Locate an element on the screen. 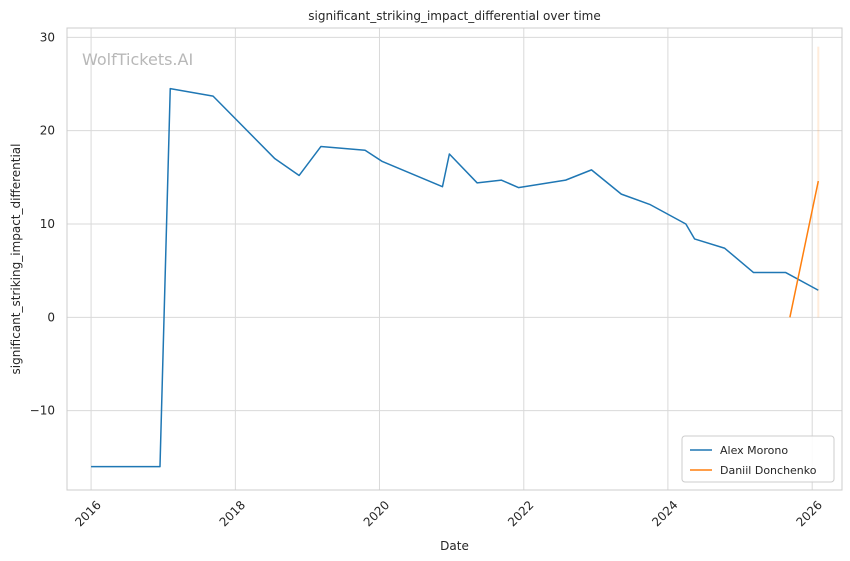 The width and height of the screenshot is (850, 561). legend-label-alex-morono: Alex Morono is located at coordinates (754, 450).